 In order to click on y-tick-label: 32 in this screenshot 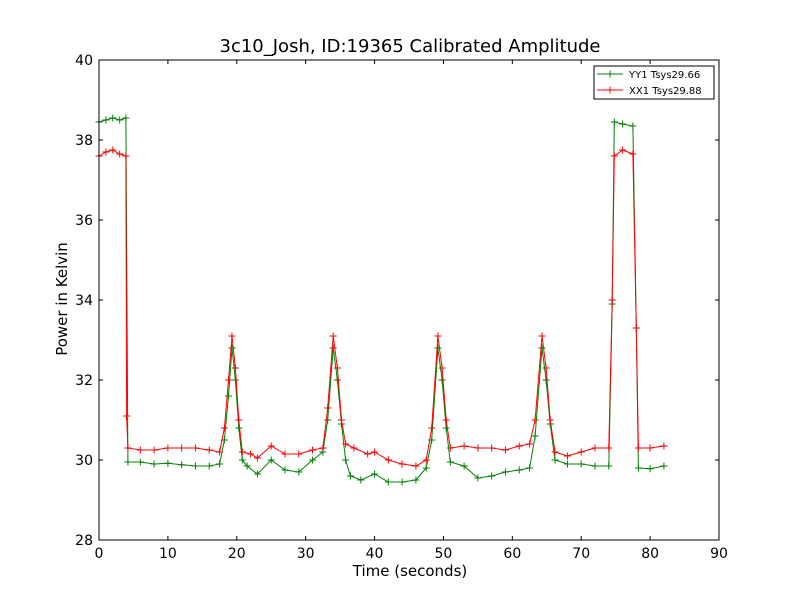, I will do `click(84, 381)`.